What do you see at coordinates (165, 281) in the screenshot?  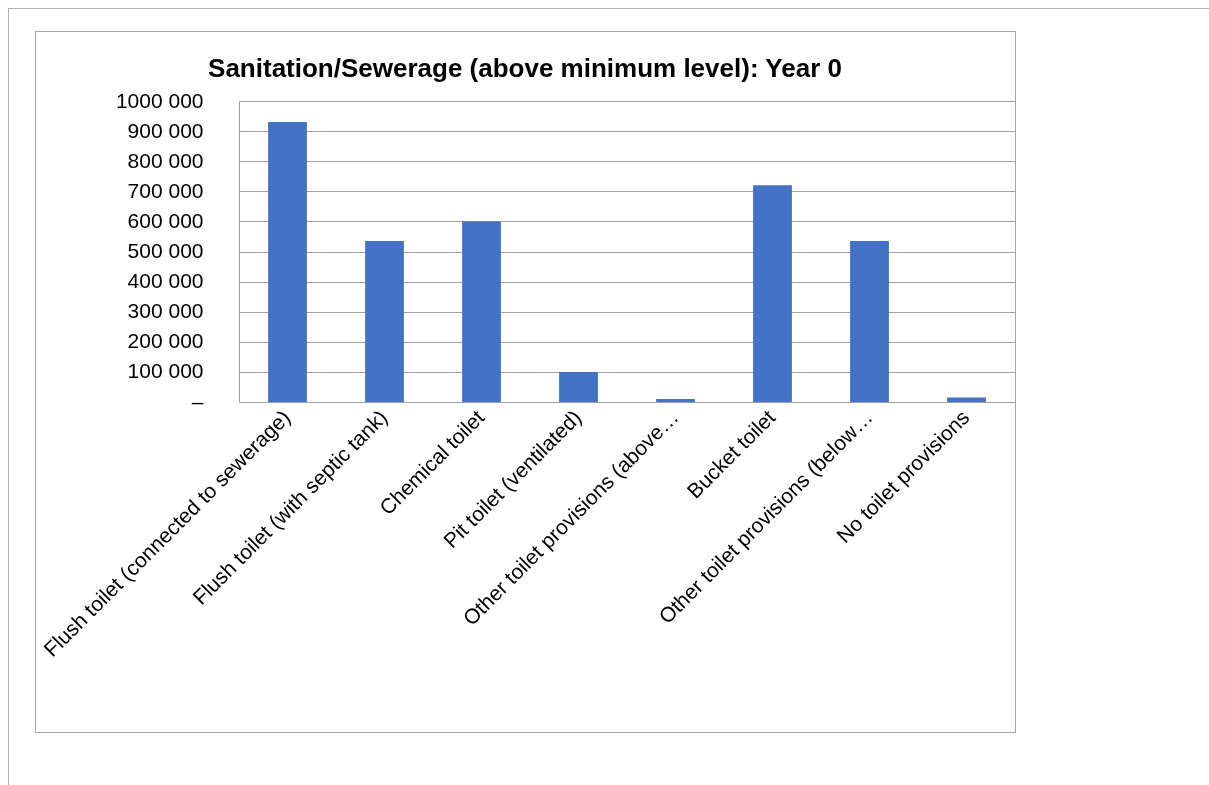 I see `y-tick-label: 400 000` at bounding box center [165, 281].